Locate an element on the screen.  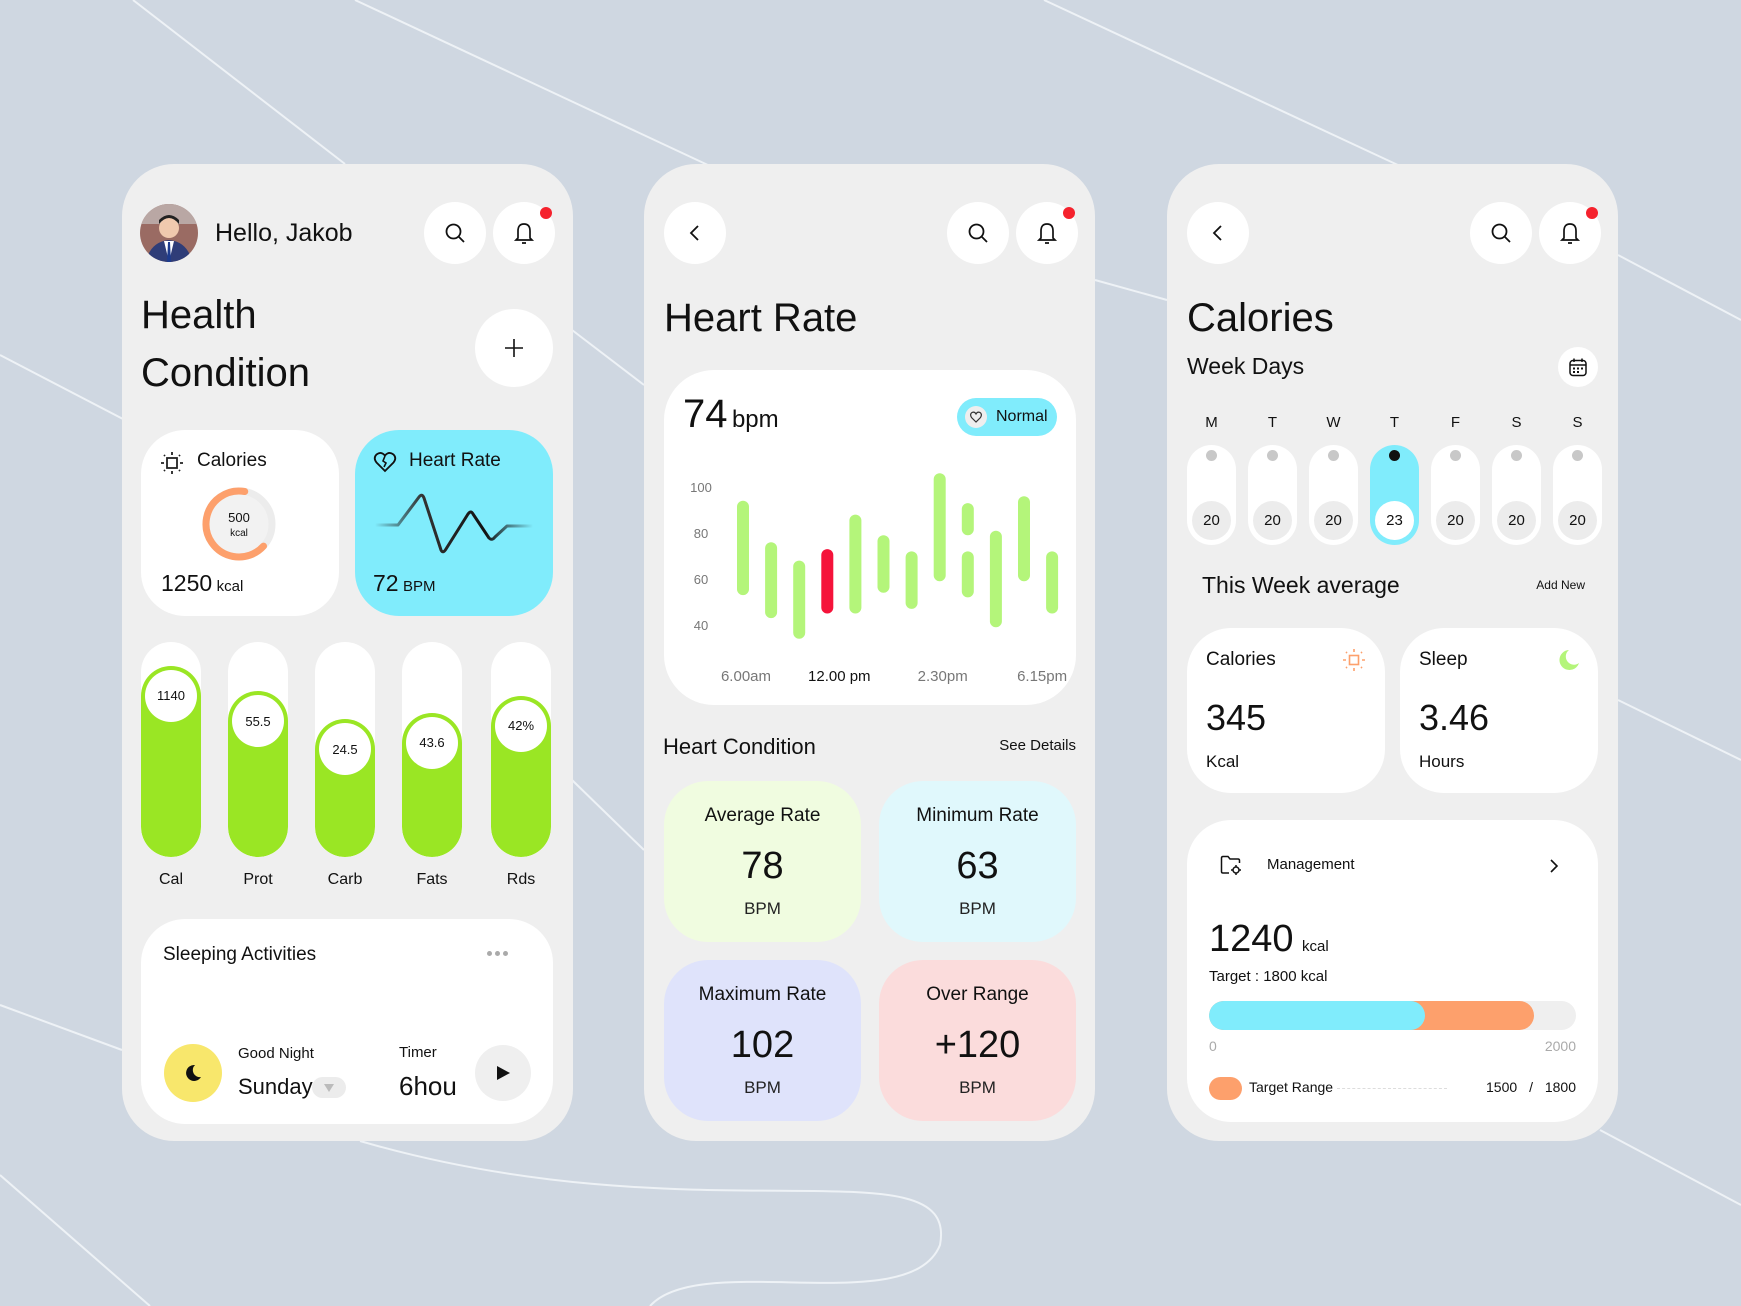
macro-column-prot: 55.5 is located at coordinates (258, 749).